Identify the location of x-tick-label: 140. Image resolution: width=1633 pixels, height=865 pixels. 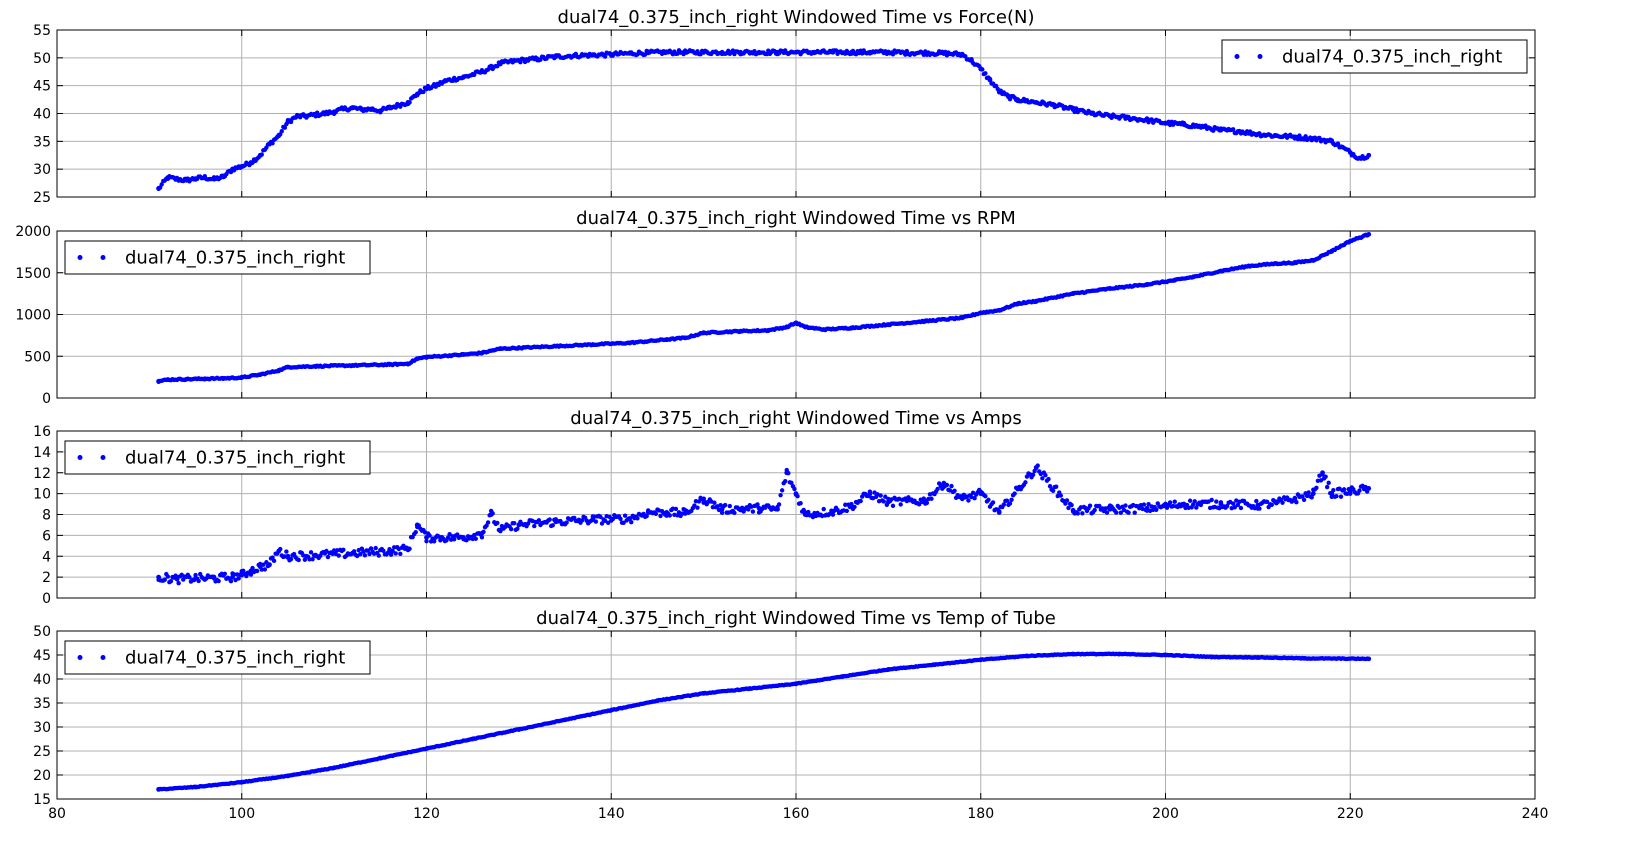
(611, 814).